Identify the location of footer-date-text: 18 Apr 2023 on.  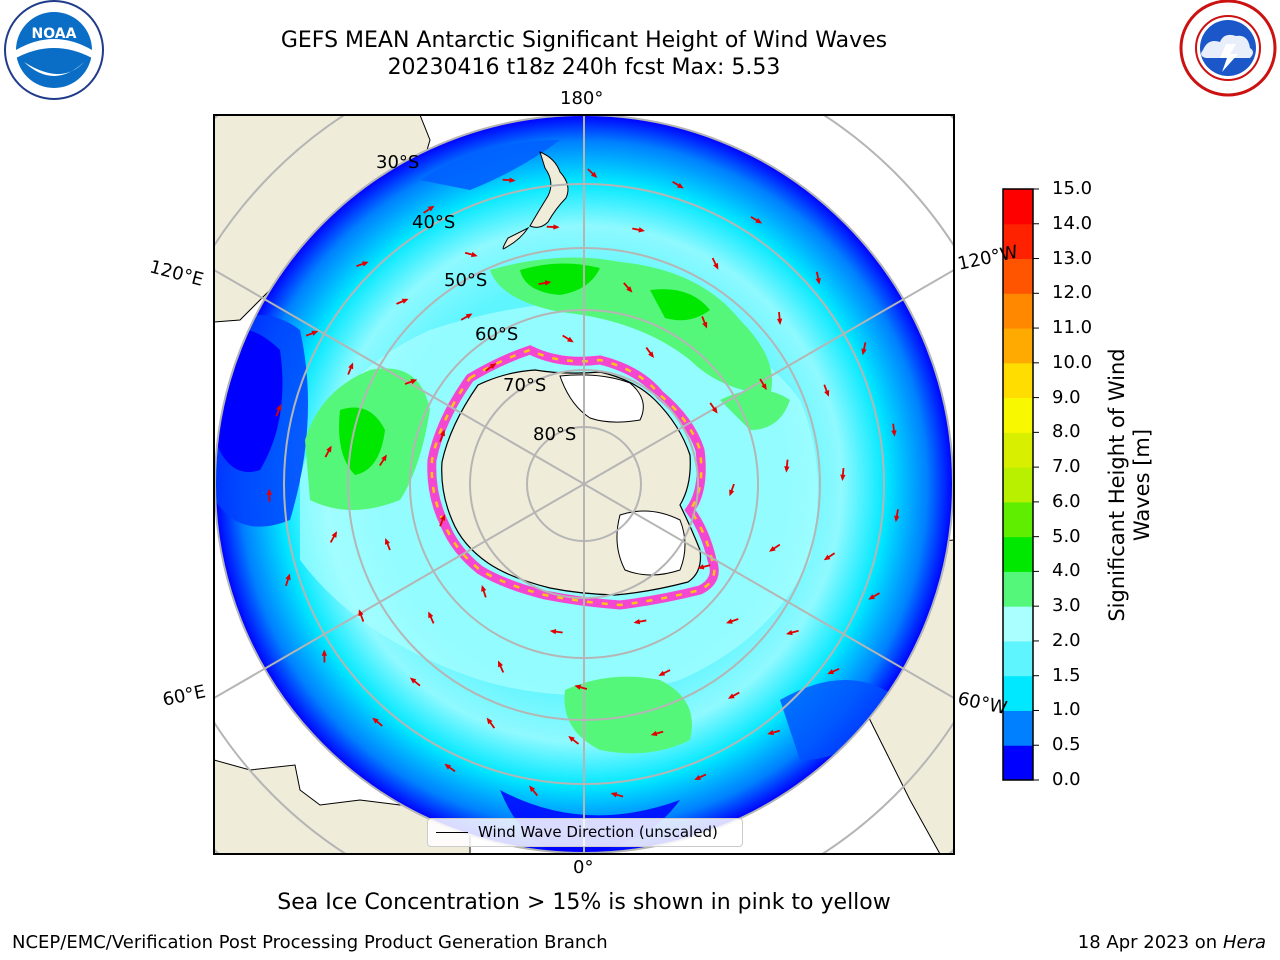
(1150, 942).